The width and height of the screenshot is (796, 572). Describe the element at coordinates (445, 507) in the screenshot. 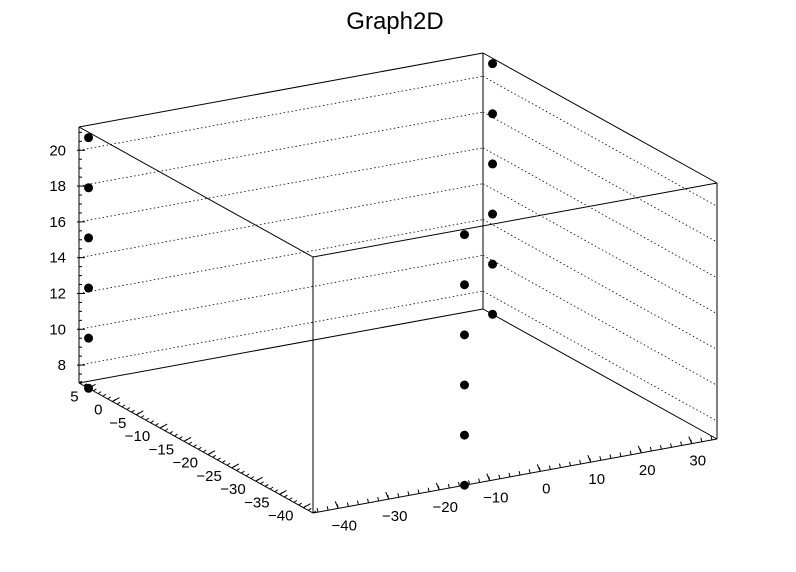

I see `x-tick-label: −20` at that location.